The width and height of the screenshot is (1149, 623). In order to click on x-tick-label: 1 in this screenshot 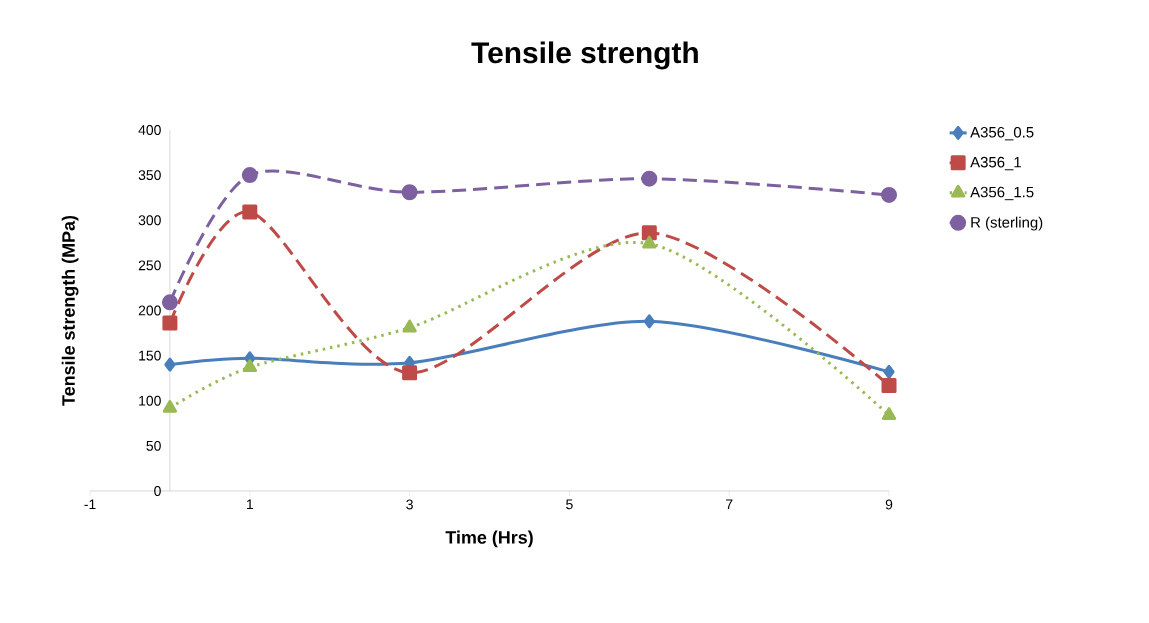, I will do `click(250, 504)`.